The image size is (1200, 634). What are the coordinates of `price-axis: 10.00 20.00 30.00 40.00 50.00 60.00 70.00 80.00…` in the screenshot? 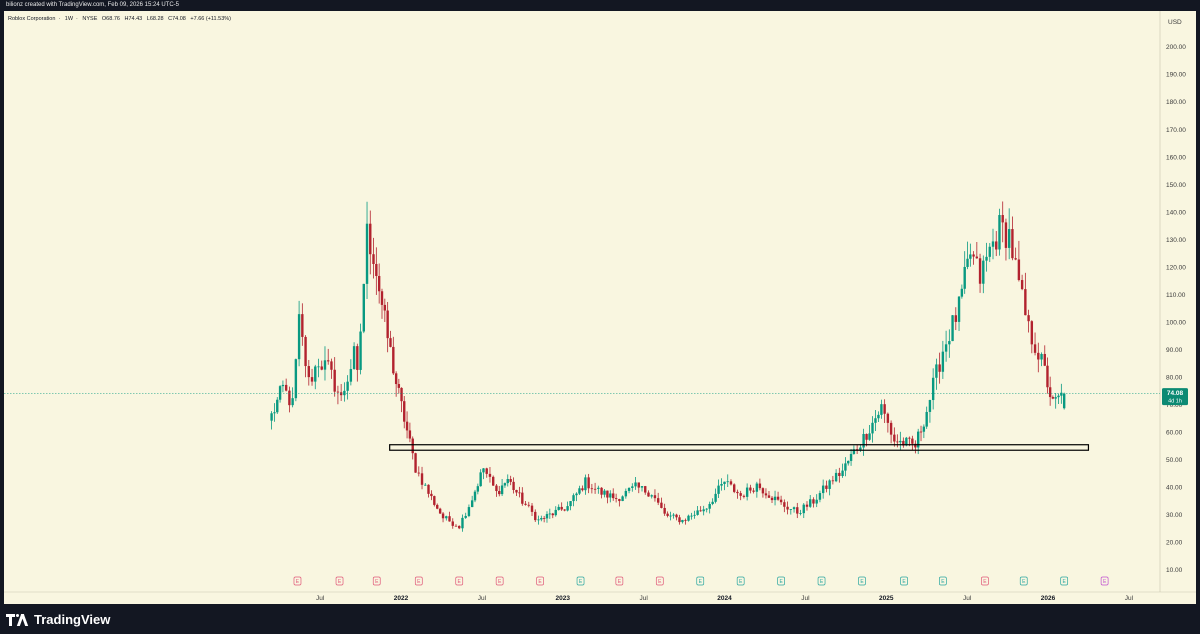 It's located at (1176, 309).